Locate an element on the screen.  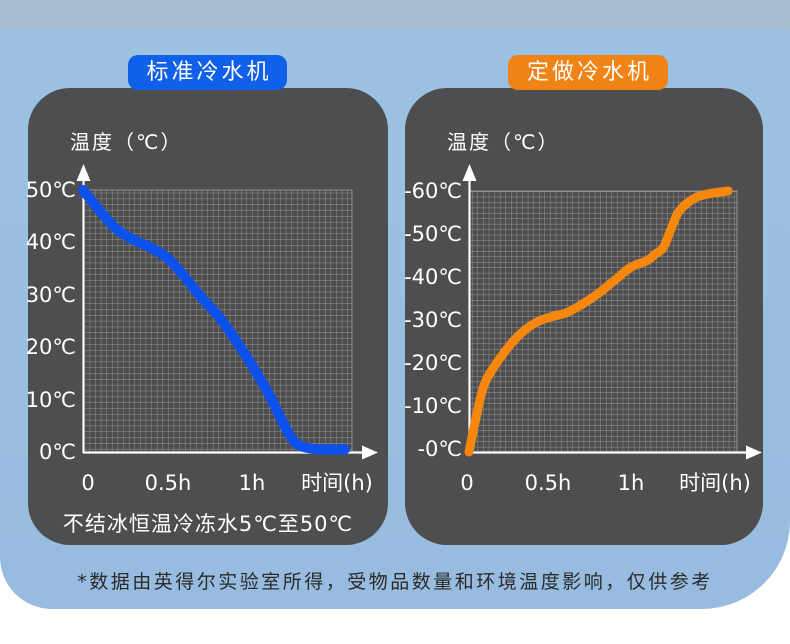
y-tick-label: 30℃ is located at coordinates (50, 294).